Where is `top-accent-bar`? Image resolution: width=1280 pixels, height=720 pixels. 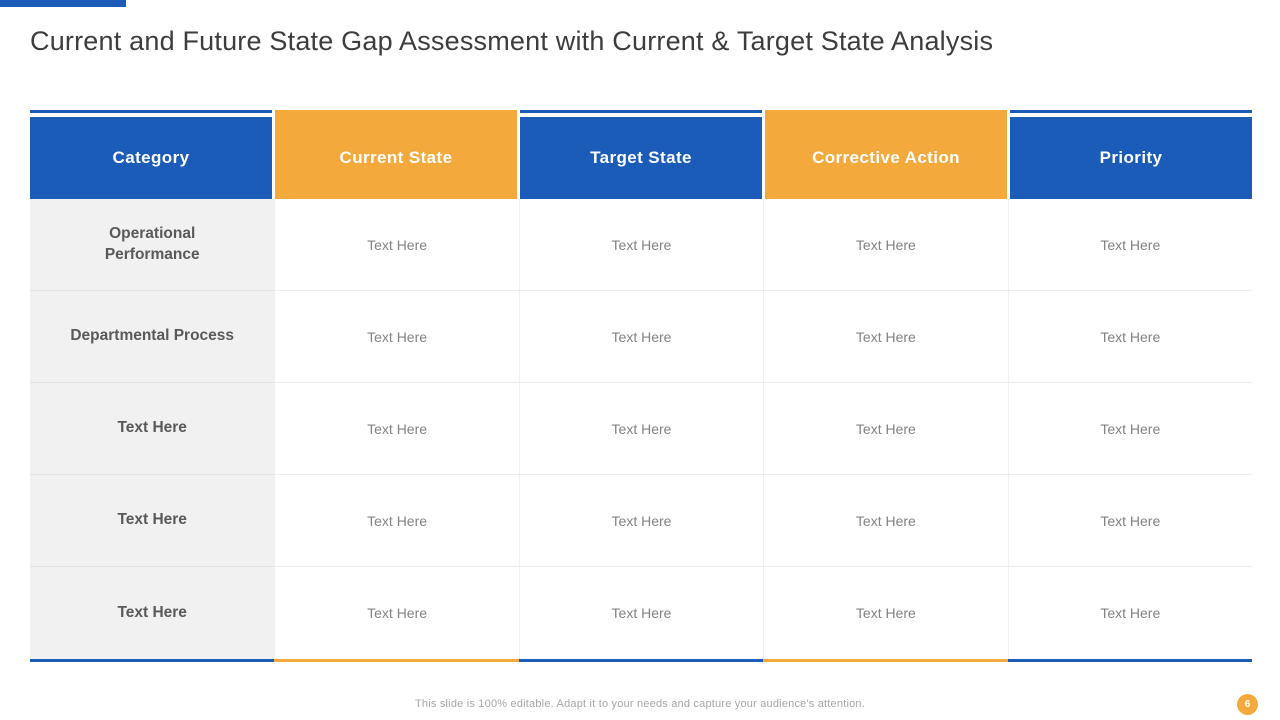
top-accent-bar is located at coordinates (63, 3).